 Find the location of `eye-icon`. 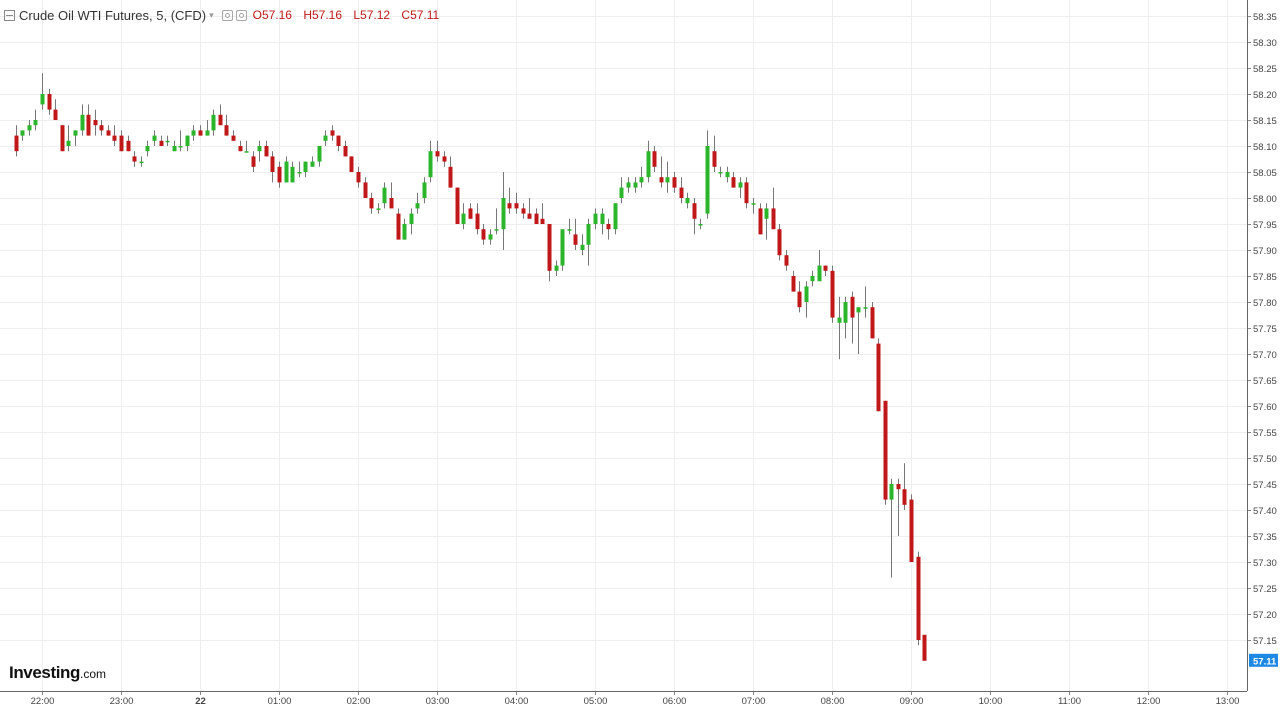

eye-icon is located at coordinates (241, 15).